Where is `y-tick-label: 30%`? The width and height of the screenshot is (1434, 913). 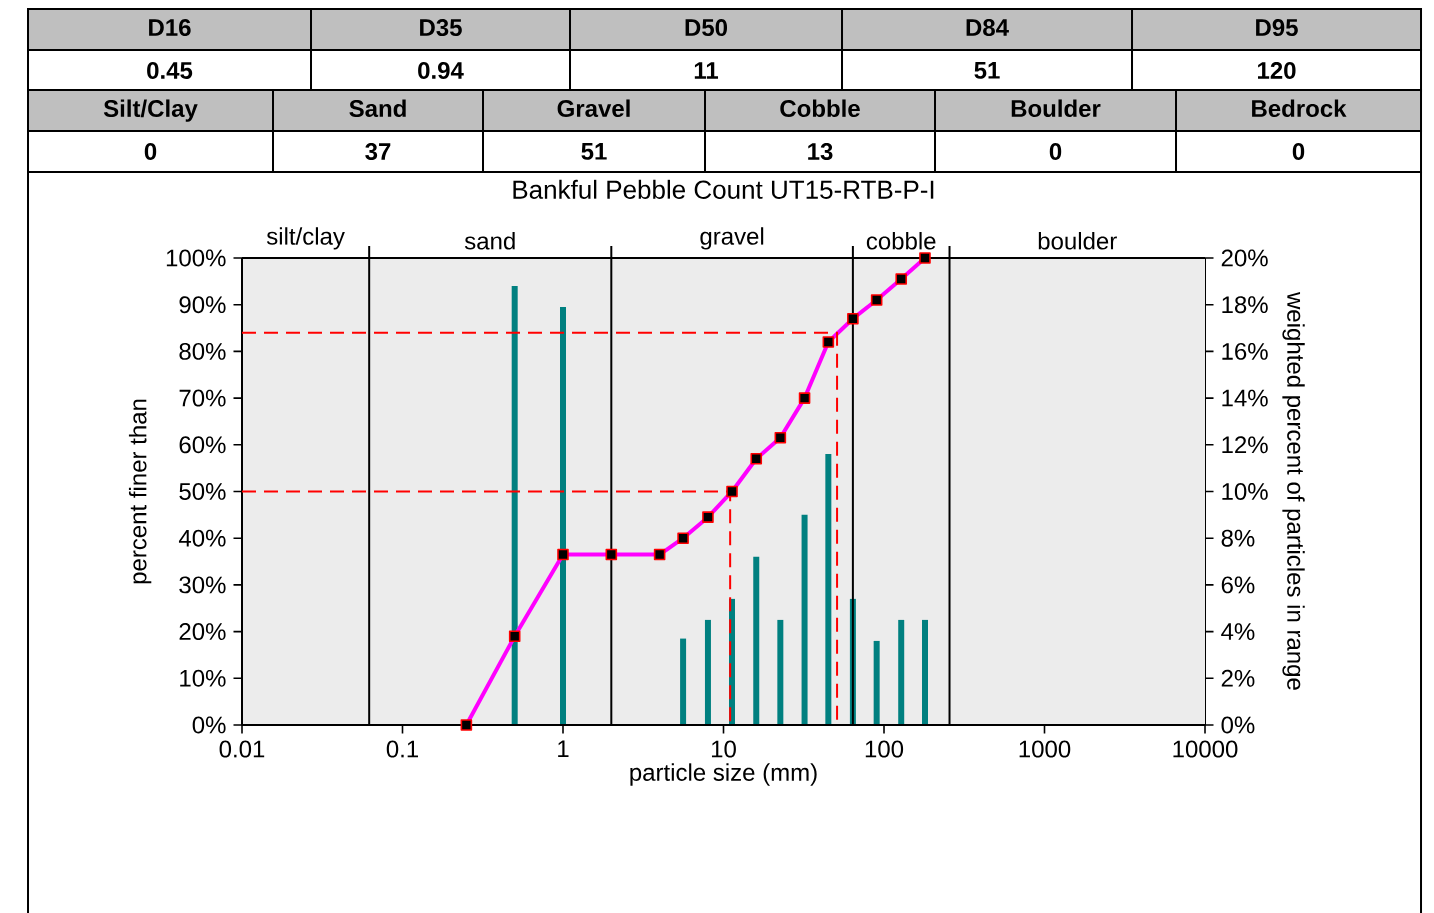
y-tick-label: 30% is located at coordinates (202, 585).